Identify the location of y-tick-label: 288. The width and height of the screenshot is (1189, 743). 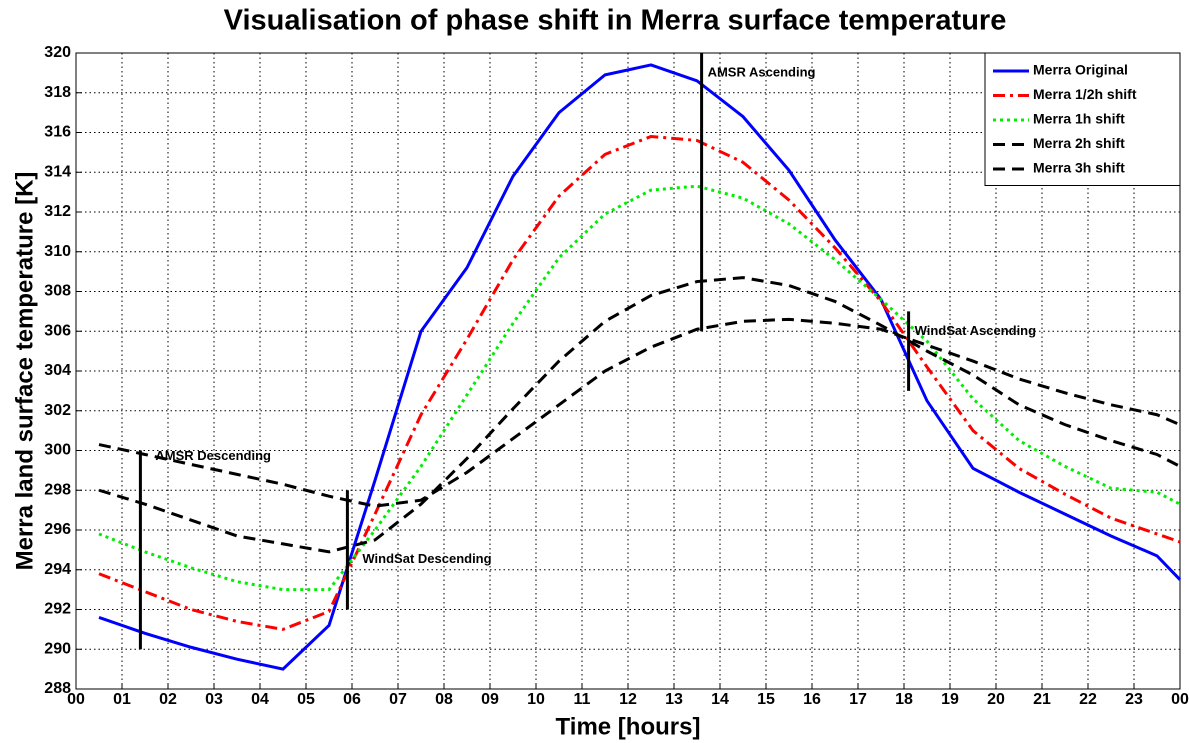
(57, 688).